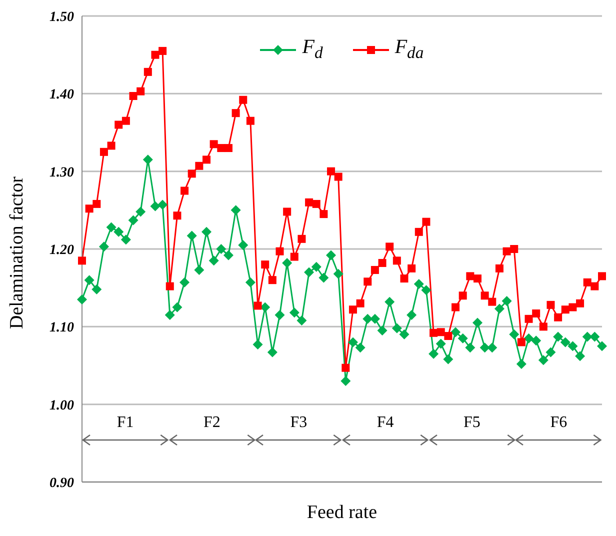  Describe the element at coordinates (385, 423) in the screenshot. I see `annotation: F4` at that location.